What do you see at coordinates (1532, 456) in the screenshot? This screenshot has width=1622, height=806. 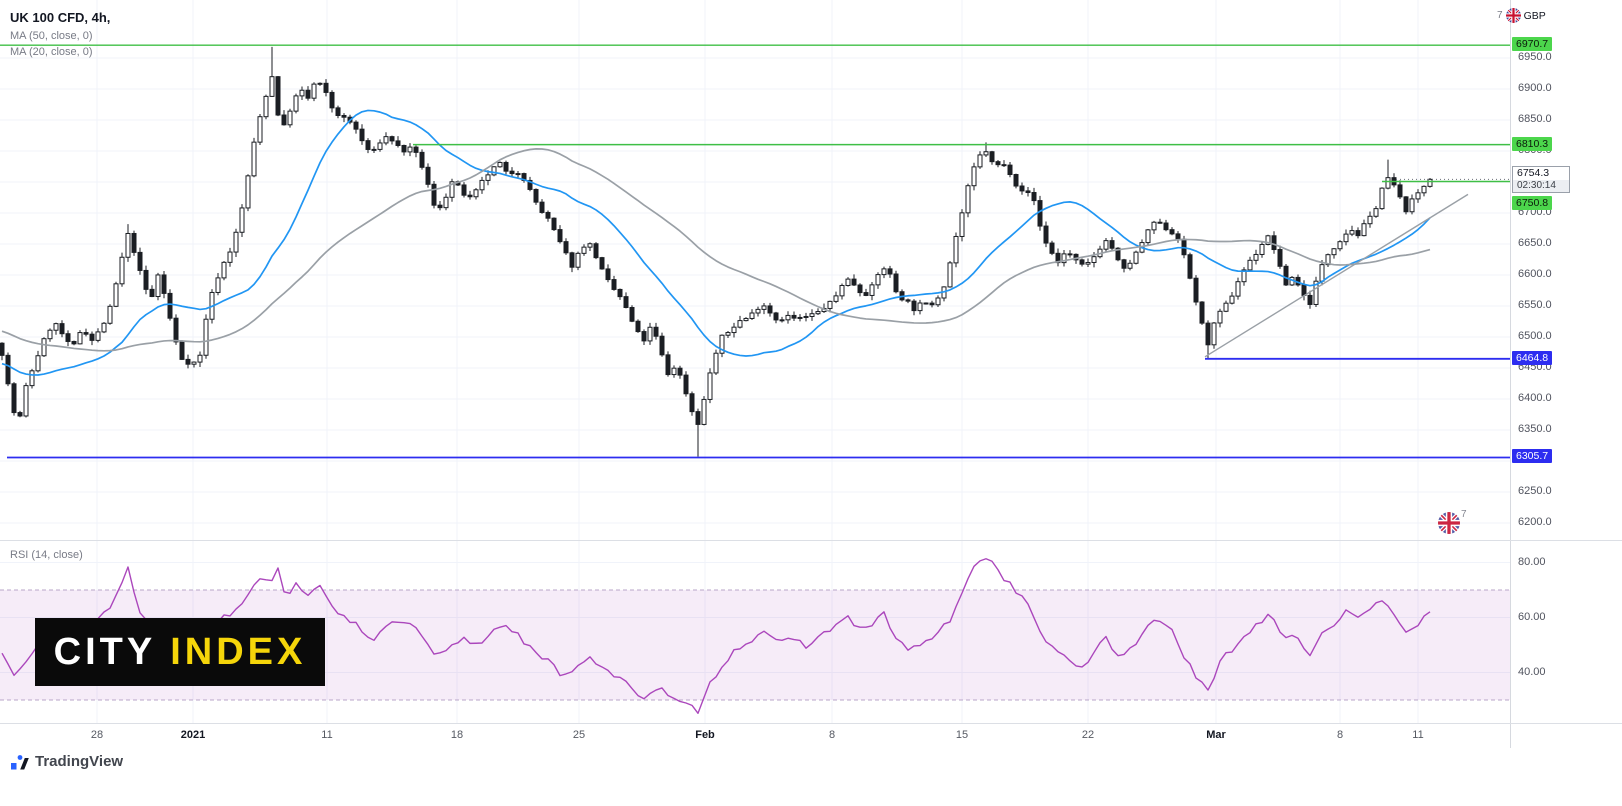 I see `level-price-label: 6305.7` at bounding box center [1532, 456].